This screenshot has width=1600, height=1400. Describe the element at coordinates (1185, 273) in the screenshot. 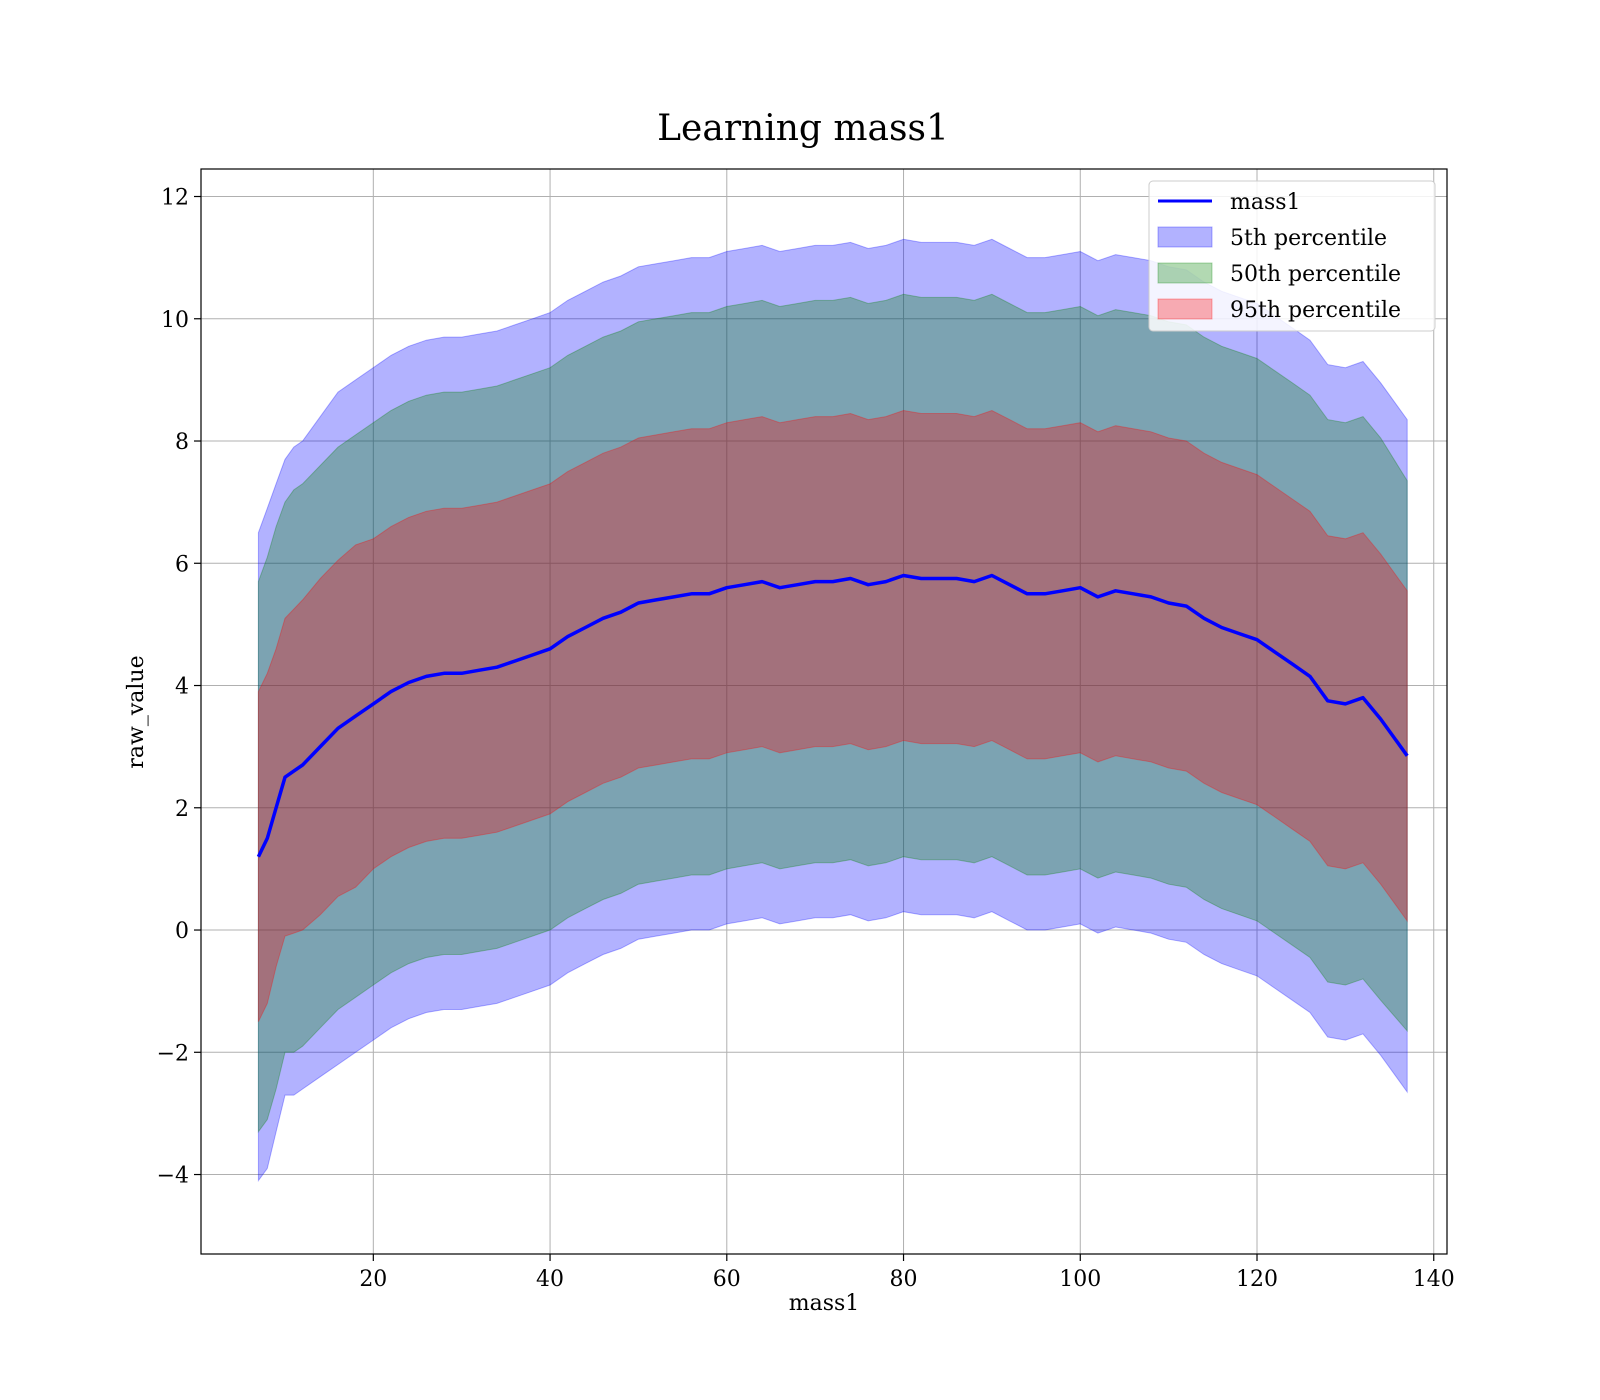

I see `legend-50th-swatch` at that location.